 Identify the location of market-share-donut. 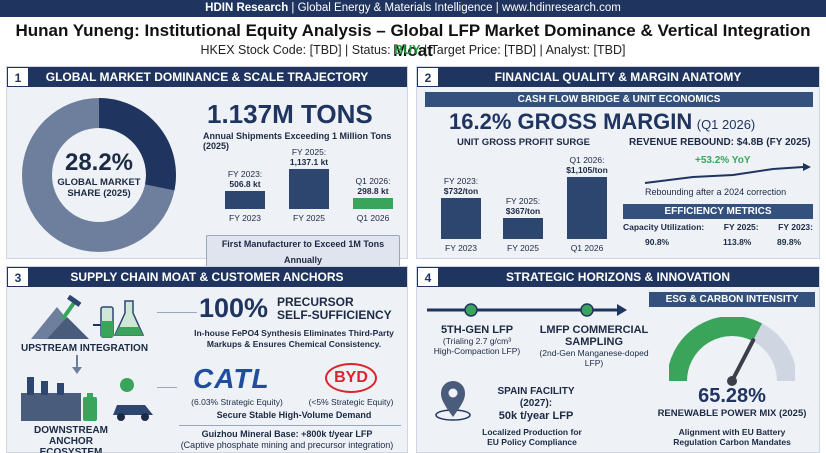
(99, 175).